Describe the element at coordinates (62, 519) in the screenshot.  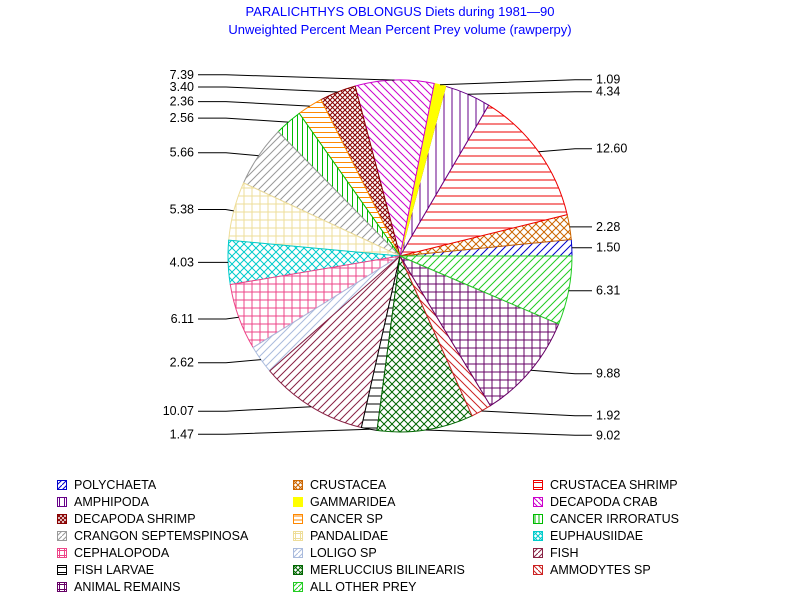
I see `legend-swatch-decapoda-shrimp` at that location.